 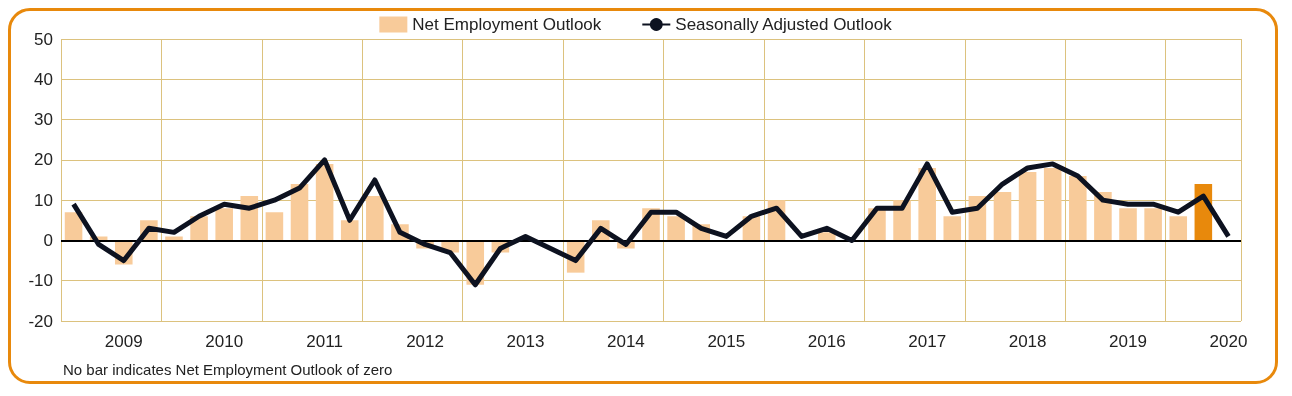 I want to click on x-tick-label: 2010, so click(x=224, y=341).